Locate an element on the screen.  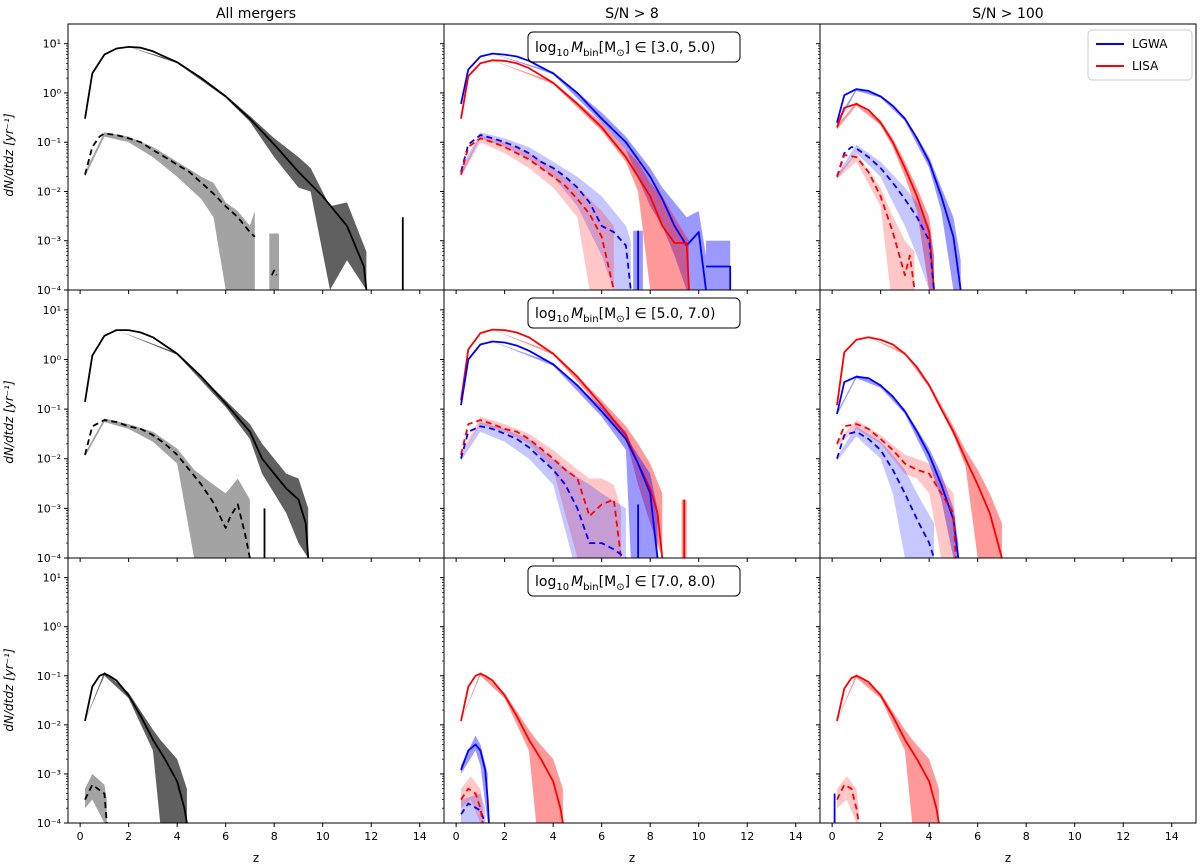
series-line-lisa-dashed-r3-c2 is located at coordinates (472, 805).